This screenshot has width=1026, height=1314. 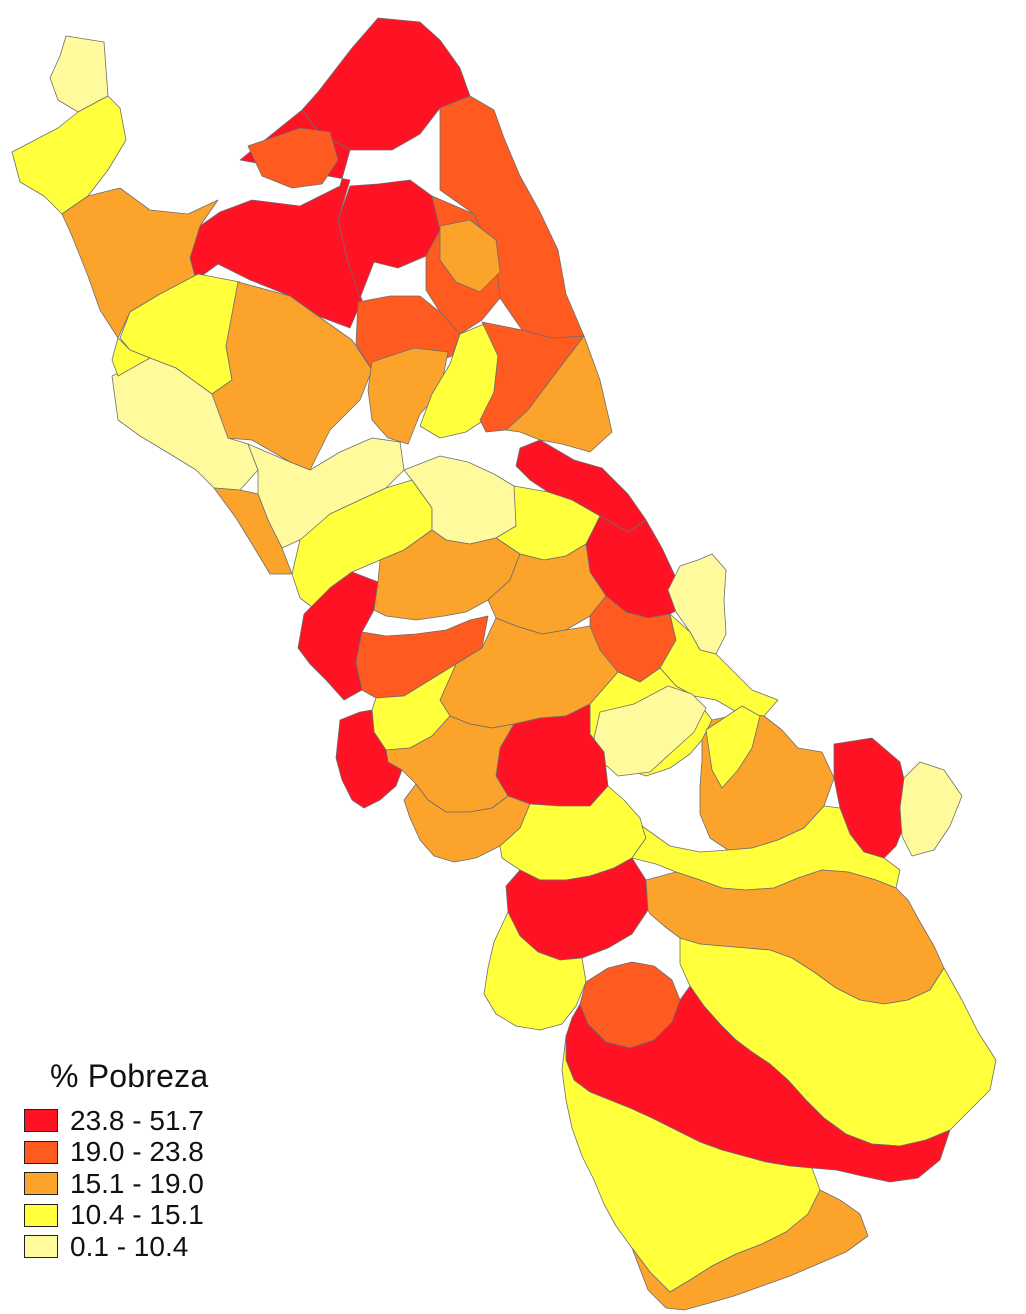 What do you see at coordinates (137, 1215) in the screenshot?
I see `legend-label: 10.4 - 15.1` at bounding box center [137, 1215].